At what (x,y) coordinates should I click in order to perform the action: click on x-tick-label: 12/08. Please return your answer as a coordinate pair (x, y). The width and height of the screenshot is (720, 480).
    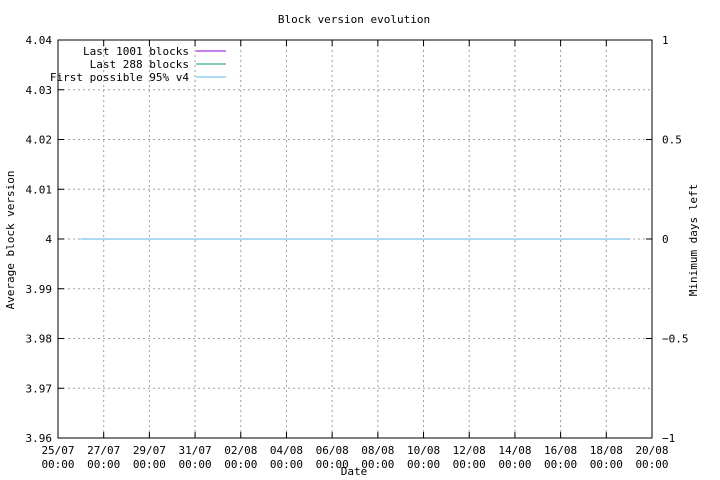
    Looking at the image, I should click on (469, 450).